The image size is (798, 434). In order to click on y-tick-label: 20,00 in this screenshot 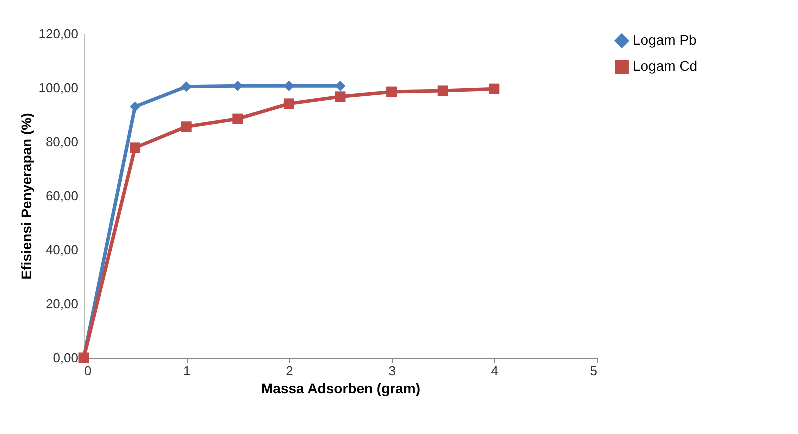, I will do `click(62, 304)`.